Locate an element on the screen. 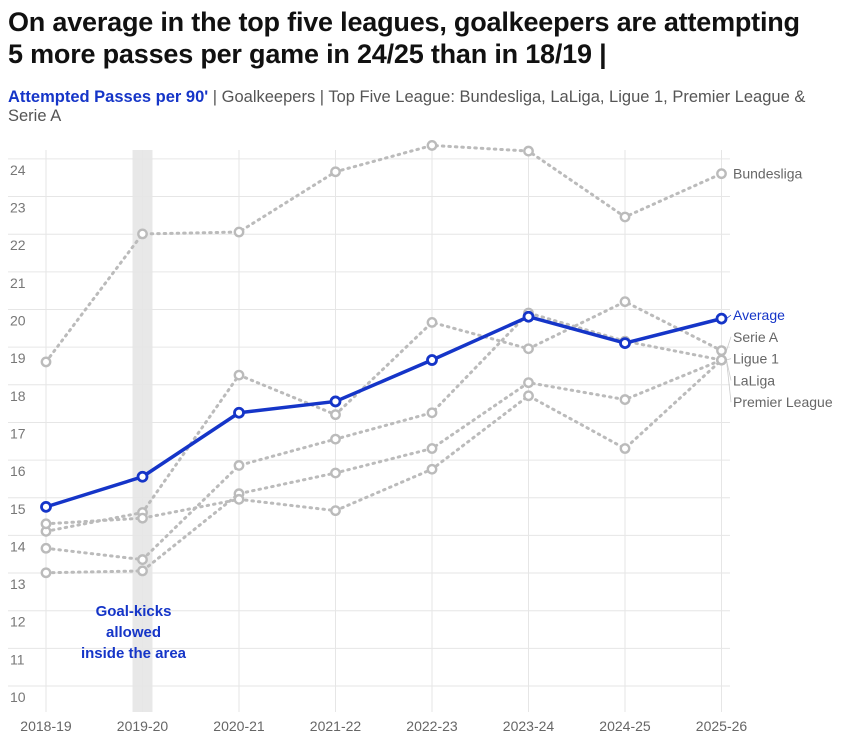  y-tick-label: 17 is located at coordinates (18, 433).